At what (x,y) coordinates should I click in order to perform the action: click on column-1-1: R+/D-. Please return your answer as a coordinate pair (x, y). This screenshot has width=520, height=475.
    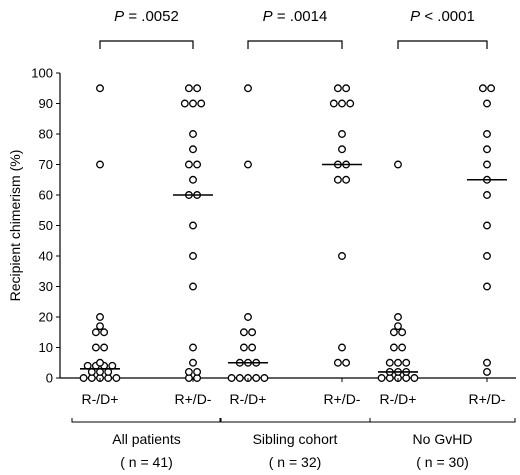
    Looking at the image, I should click on (342, 245).